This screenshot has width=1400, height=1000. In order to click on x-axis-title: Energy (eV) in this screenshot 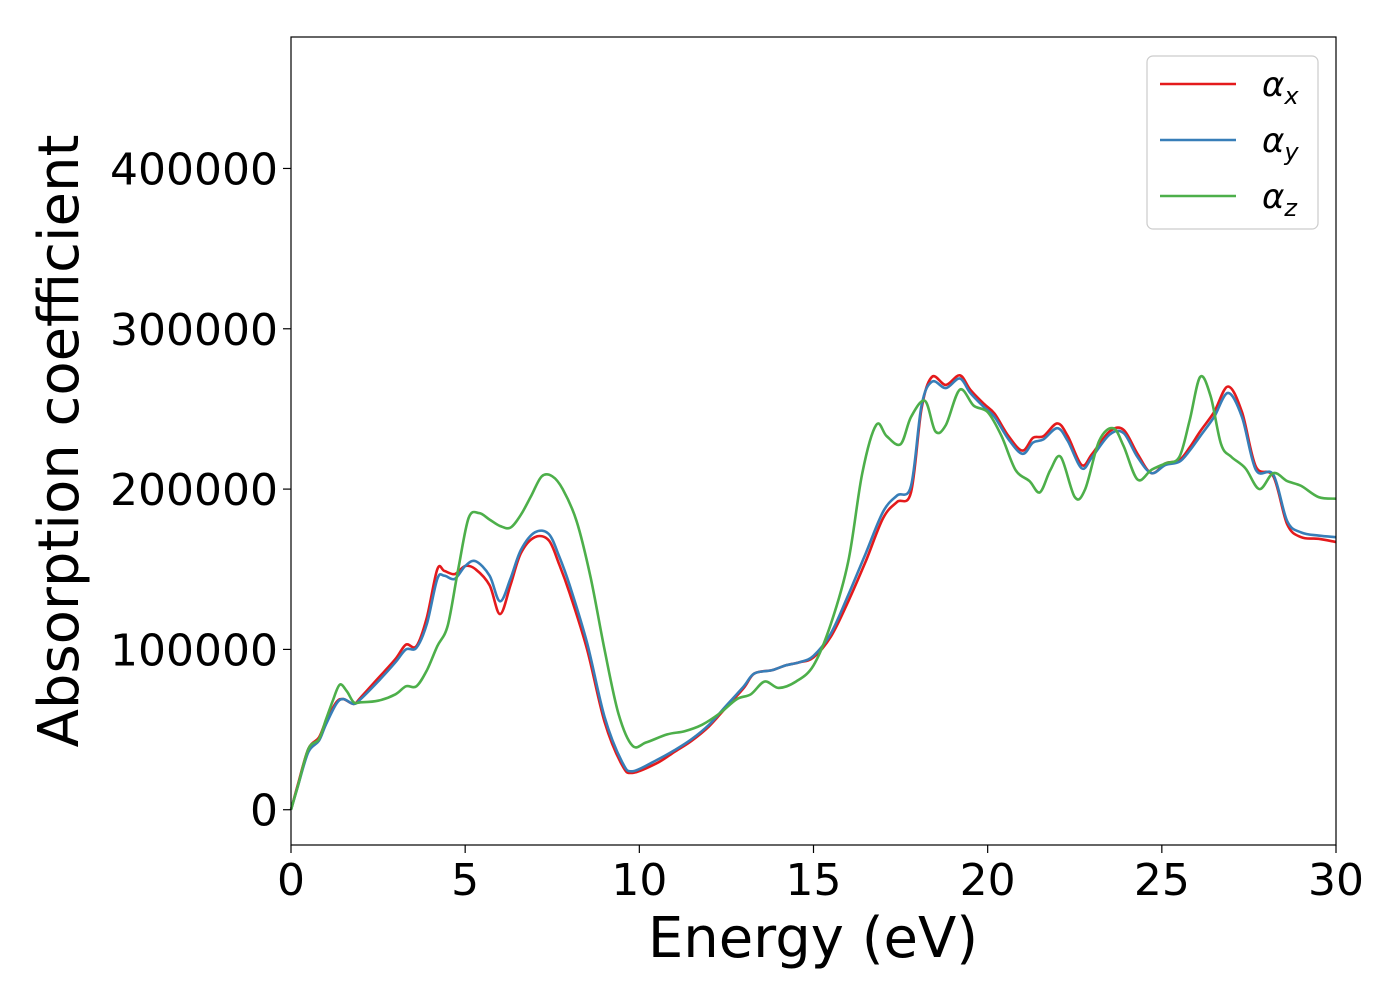, I will do `click(813, 938)`.